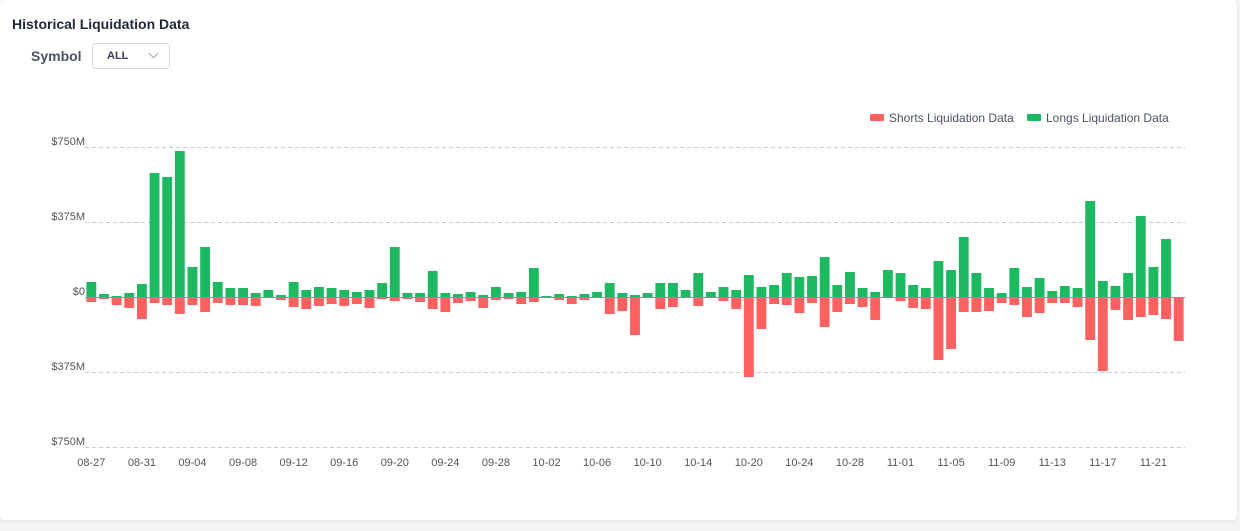 The height and width of the screenshot is (531, 1240). Describe the element at coordinates (799, 463) in the screenshot. I see `x-tick-label: 10-24` at that location.